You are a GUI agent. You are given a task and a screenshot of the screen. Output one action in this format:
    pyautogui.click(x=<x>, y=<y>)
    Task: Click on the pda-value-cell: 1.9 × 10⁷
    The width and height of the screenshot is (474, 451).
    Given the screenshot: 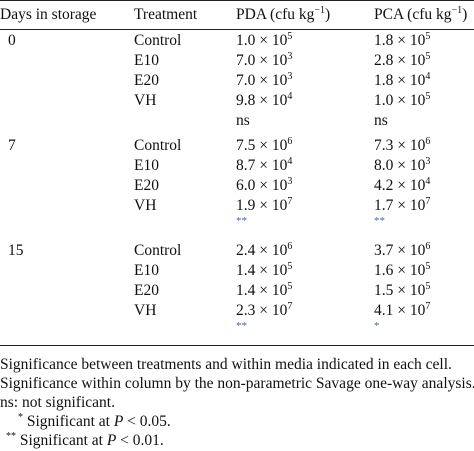 What is the action you would take?
    pyautogui.click(x=264, y=206)
    